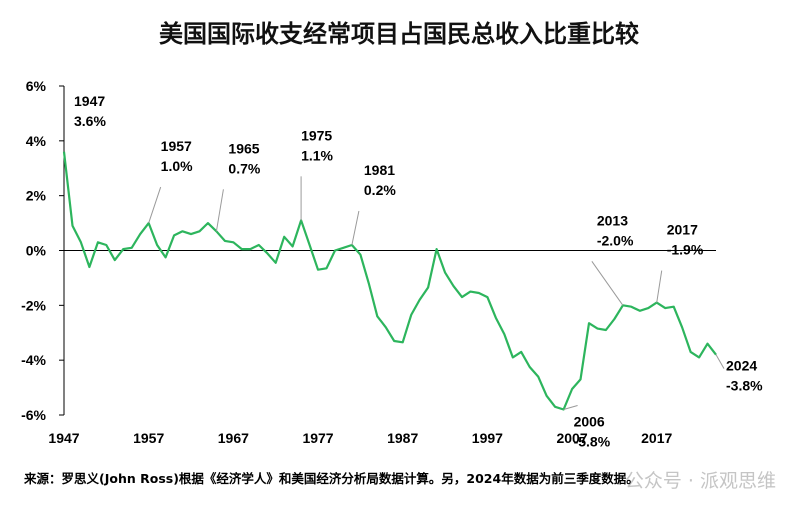 The height and width of the screenshot is (513, 798). I want to click on y-tick-label: -2%, so click(33, 305).